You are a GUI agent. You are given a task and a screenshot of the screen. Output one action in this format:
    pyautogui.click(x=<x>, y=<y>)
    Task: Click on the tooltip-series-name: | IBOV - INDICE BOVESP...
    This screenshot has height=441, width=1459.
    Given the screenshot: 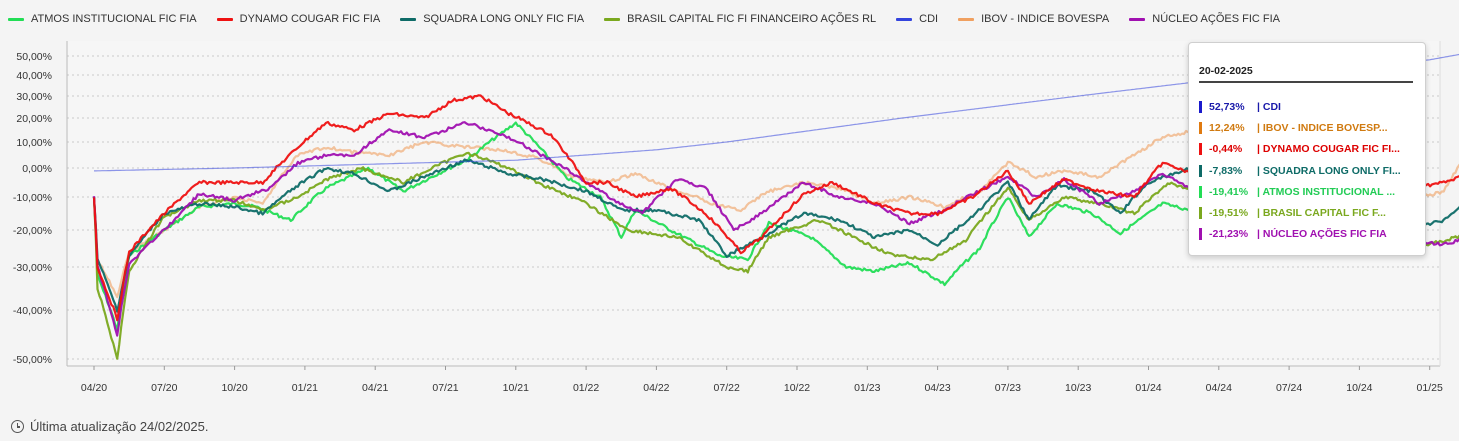 What is the action you would take?
    pyautogui.click(x=1322, y=127)
    